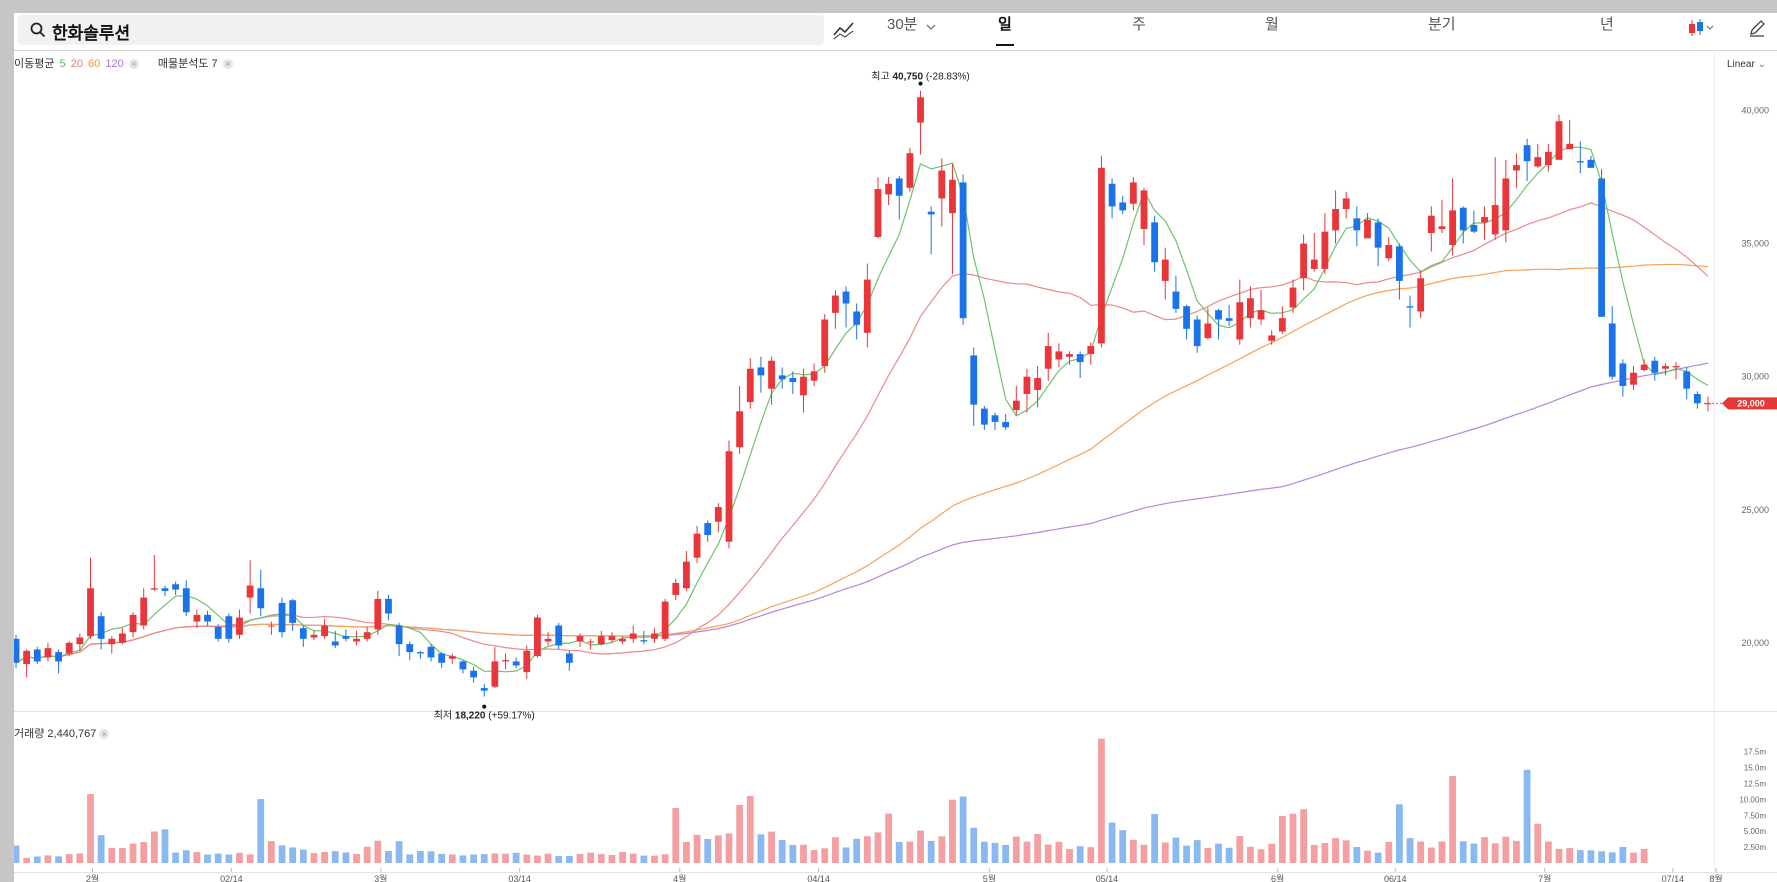  What do you see at coordinates (1139, 24) in the screenshot?
I see `tab-week: 주` at bounding box center [1139, 24].